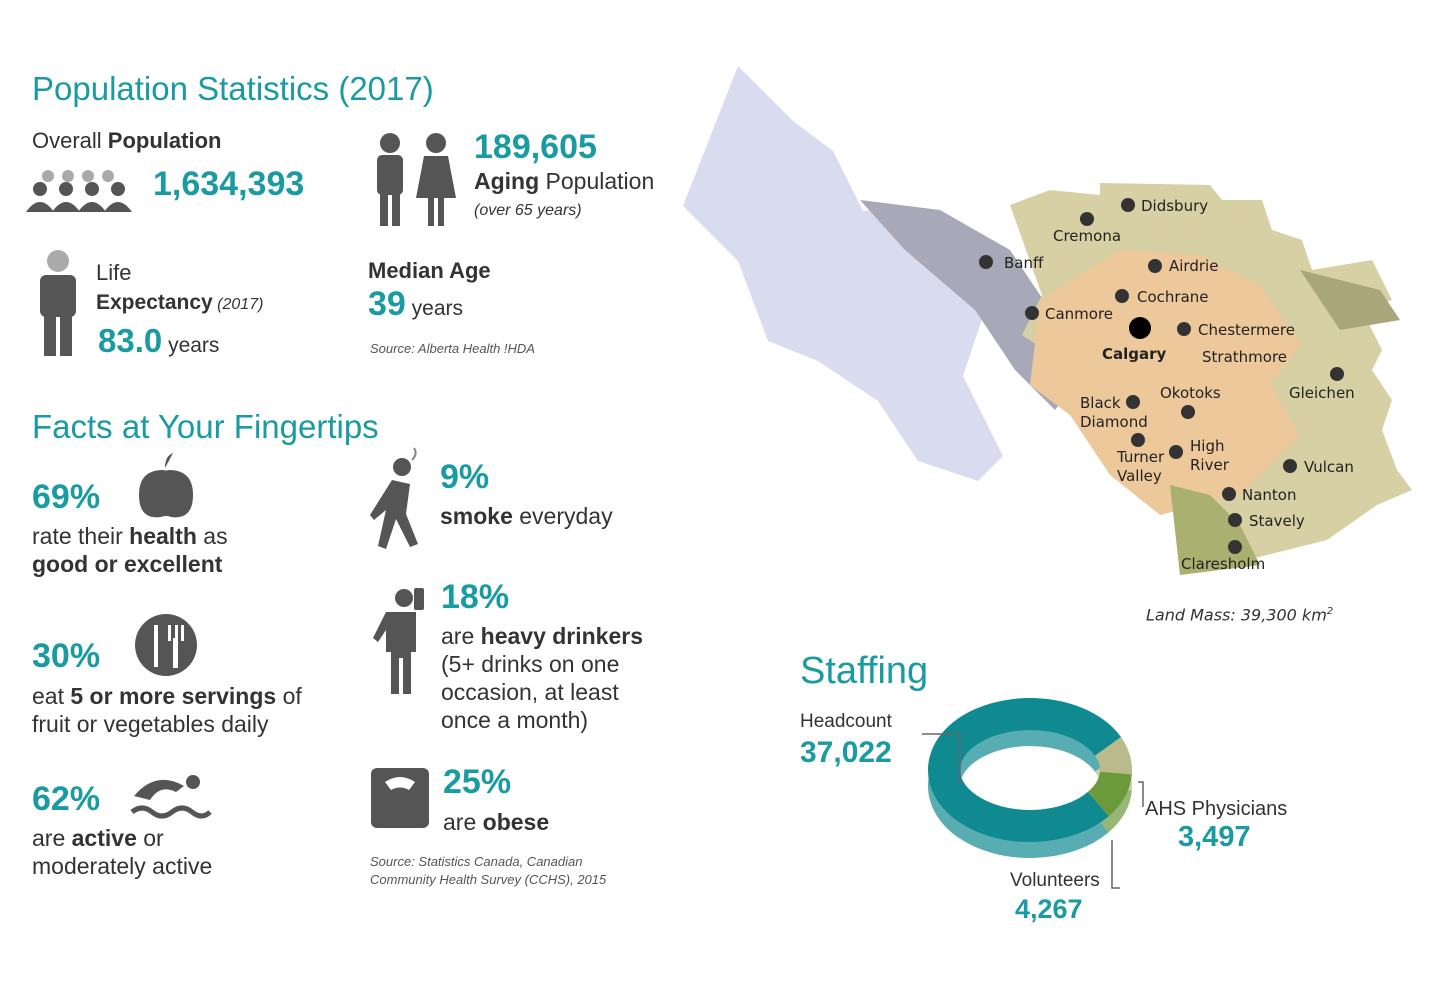 This screenshot has width=1440, height=985. I want to click on mountain-band, so click(965, 305).